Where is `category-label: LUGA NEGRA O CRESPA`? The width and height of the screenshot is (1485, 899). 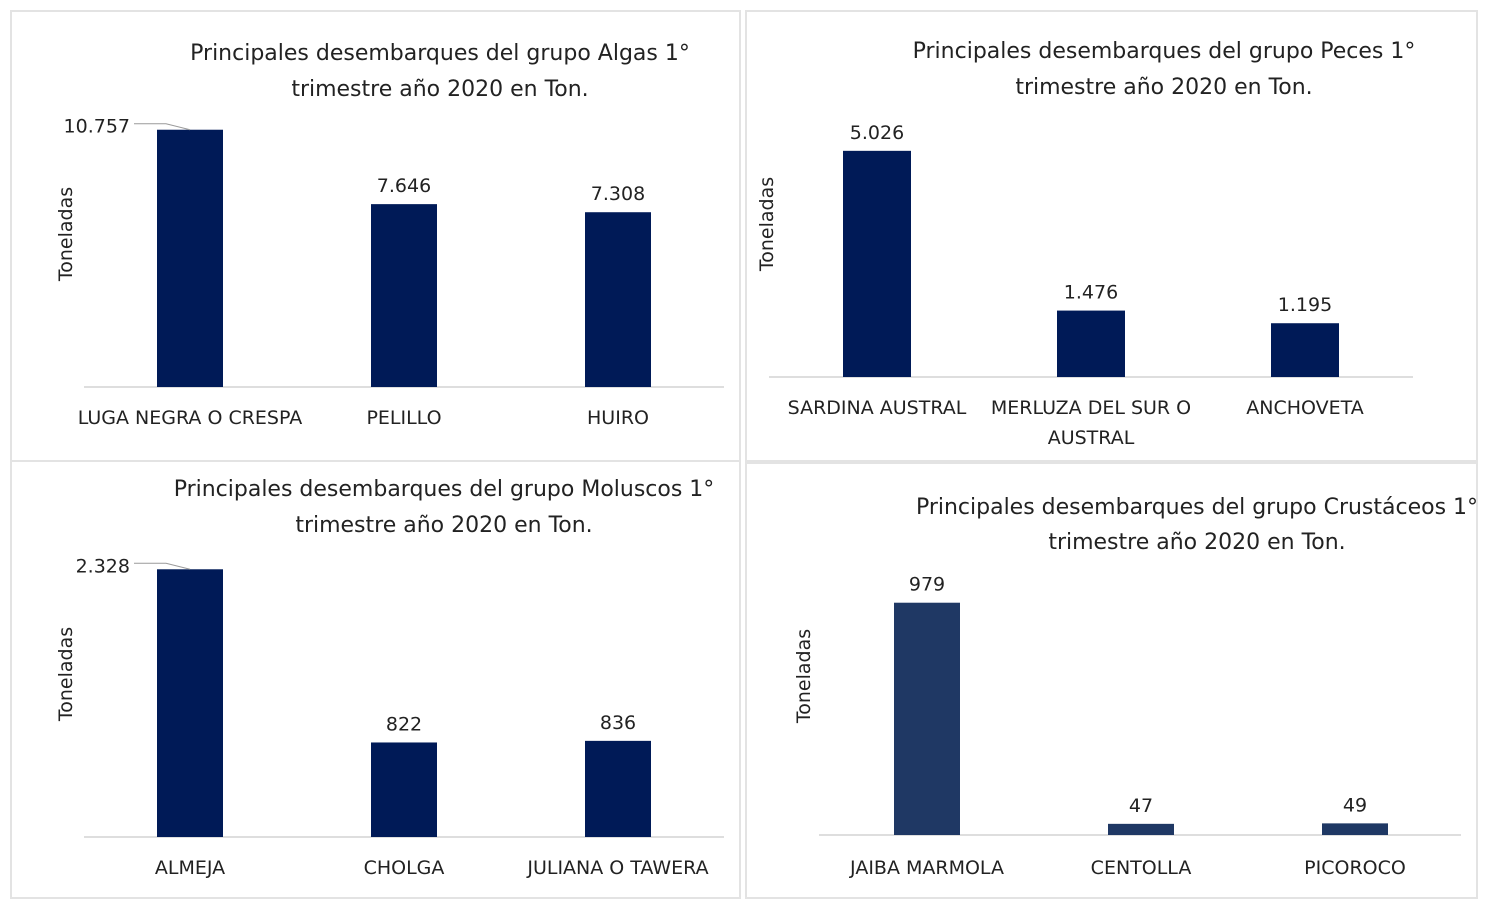 category-label: LUGA NEGRA O CRESPA is located at coordinates (190, 418).